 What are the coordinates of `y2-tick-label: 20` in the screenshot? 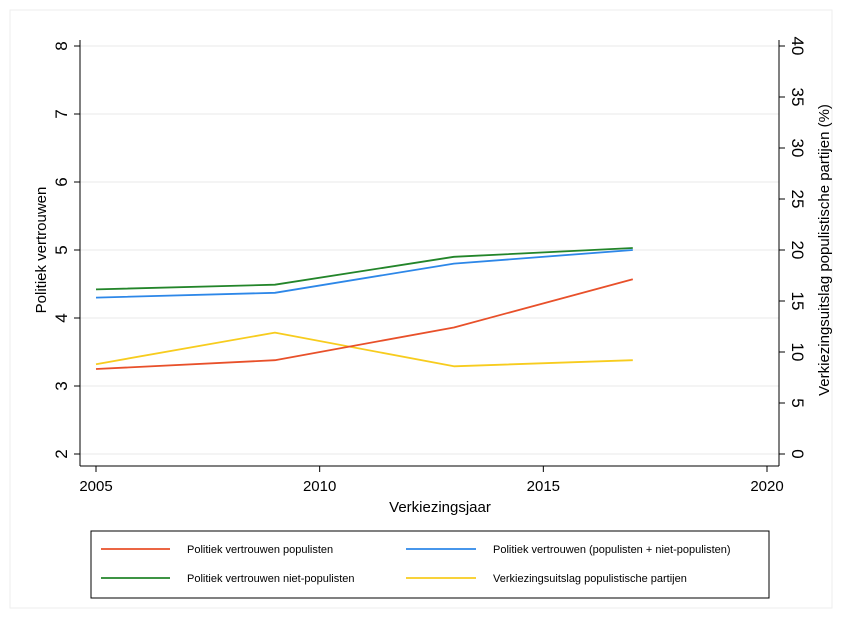 It's located at (797, 250).